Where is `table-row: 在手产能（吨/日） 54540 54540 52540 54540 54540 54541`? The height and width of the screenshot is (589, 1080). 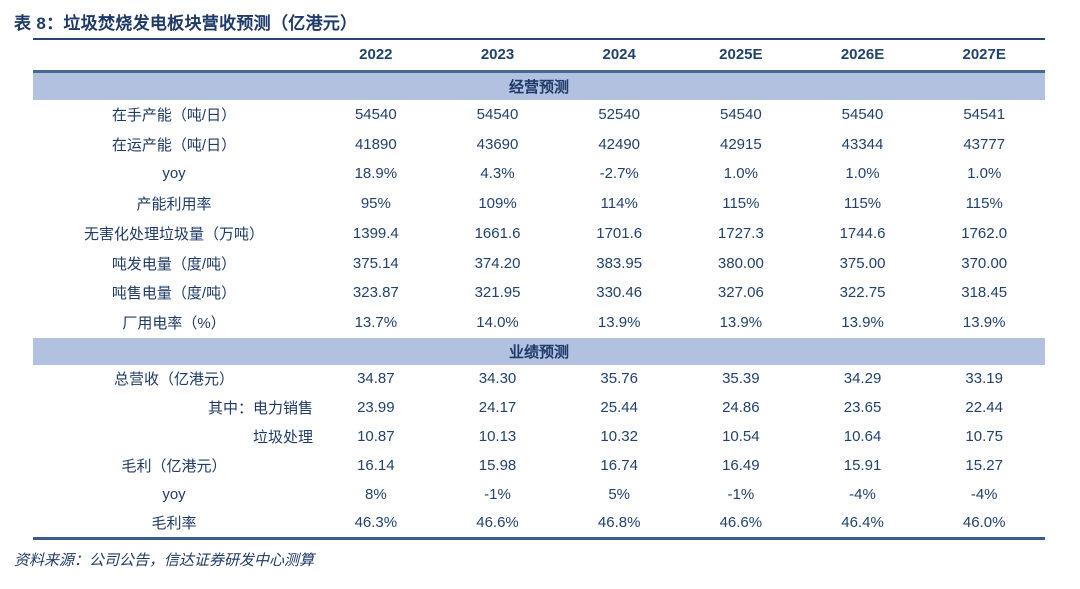
table-row: 在手产能（吨/日） 54540 54540 52540 54540 54540 54541 is located at coordinates (539, 115).